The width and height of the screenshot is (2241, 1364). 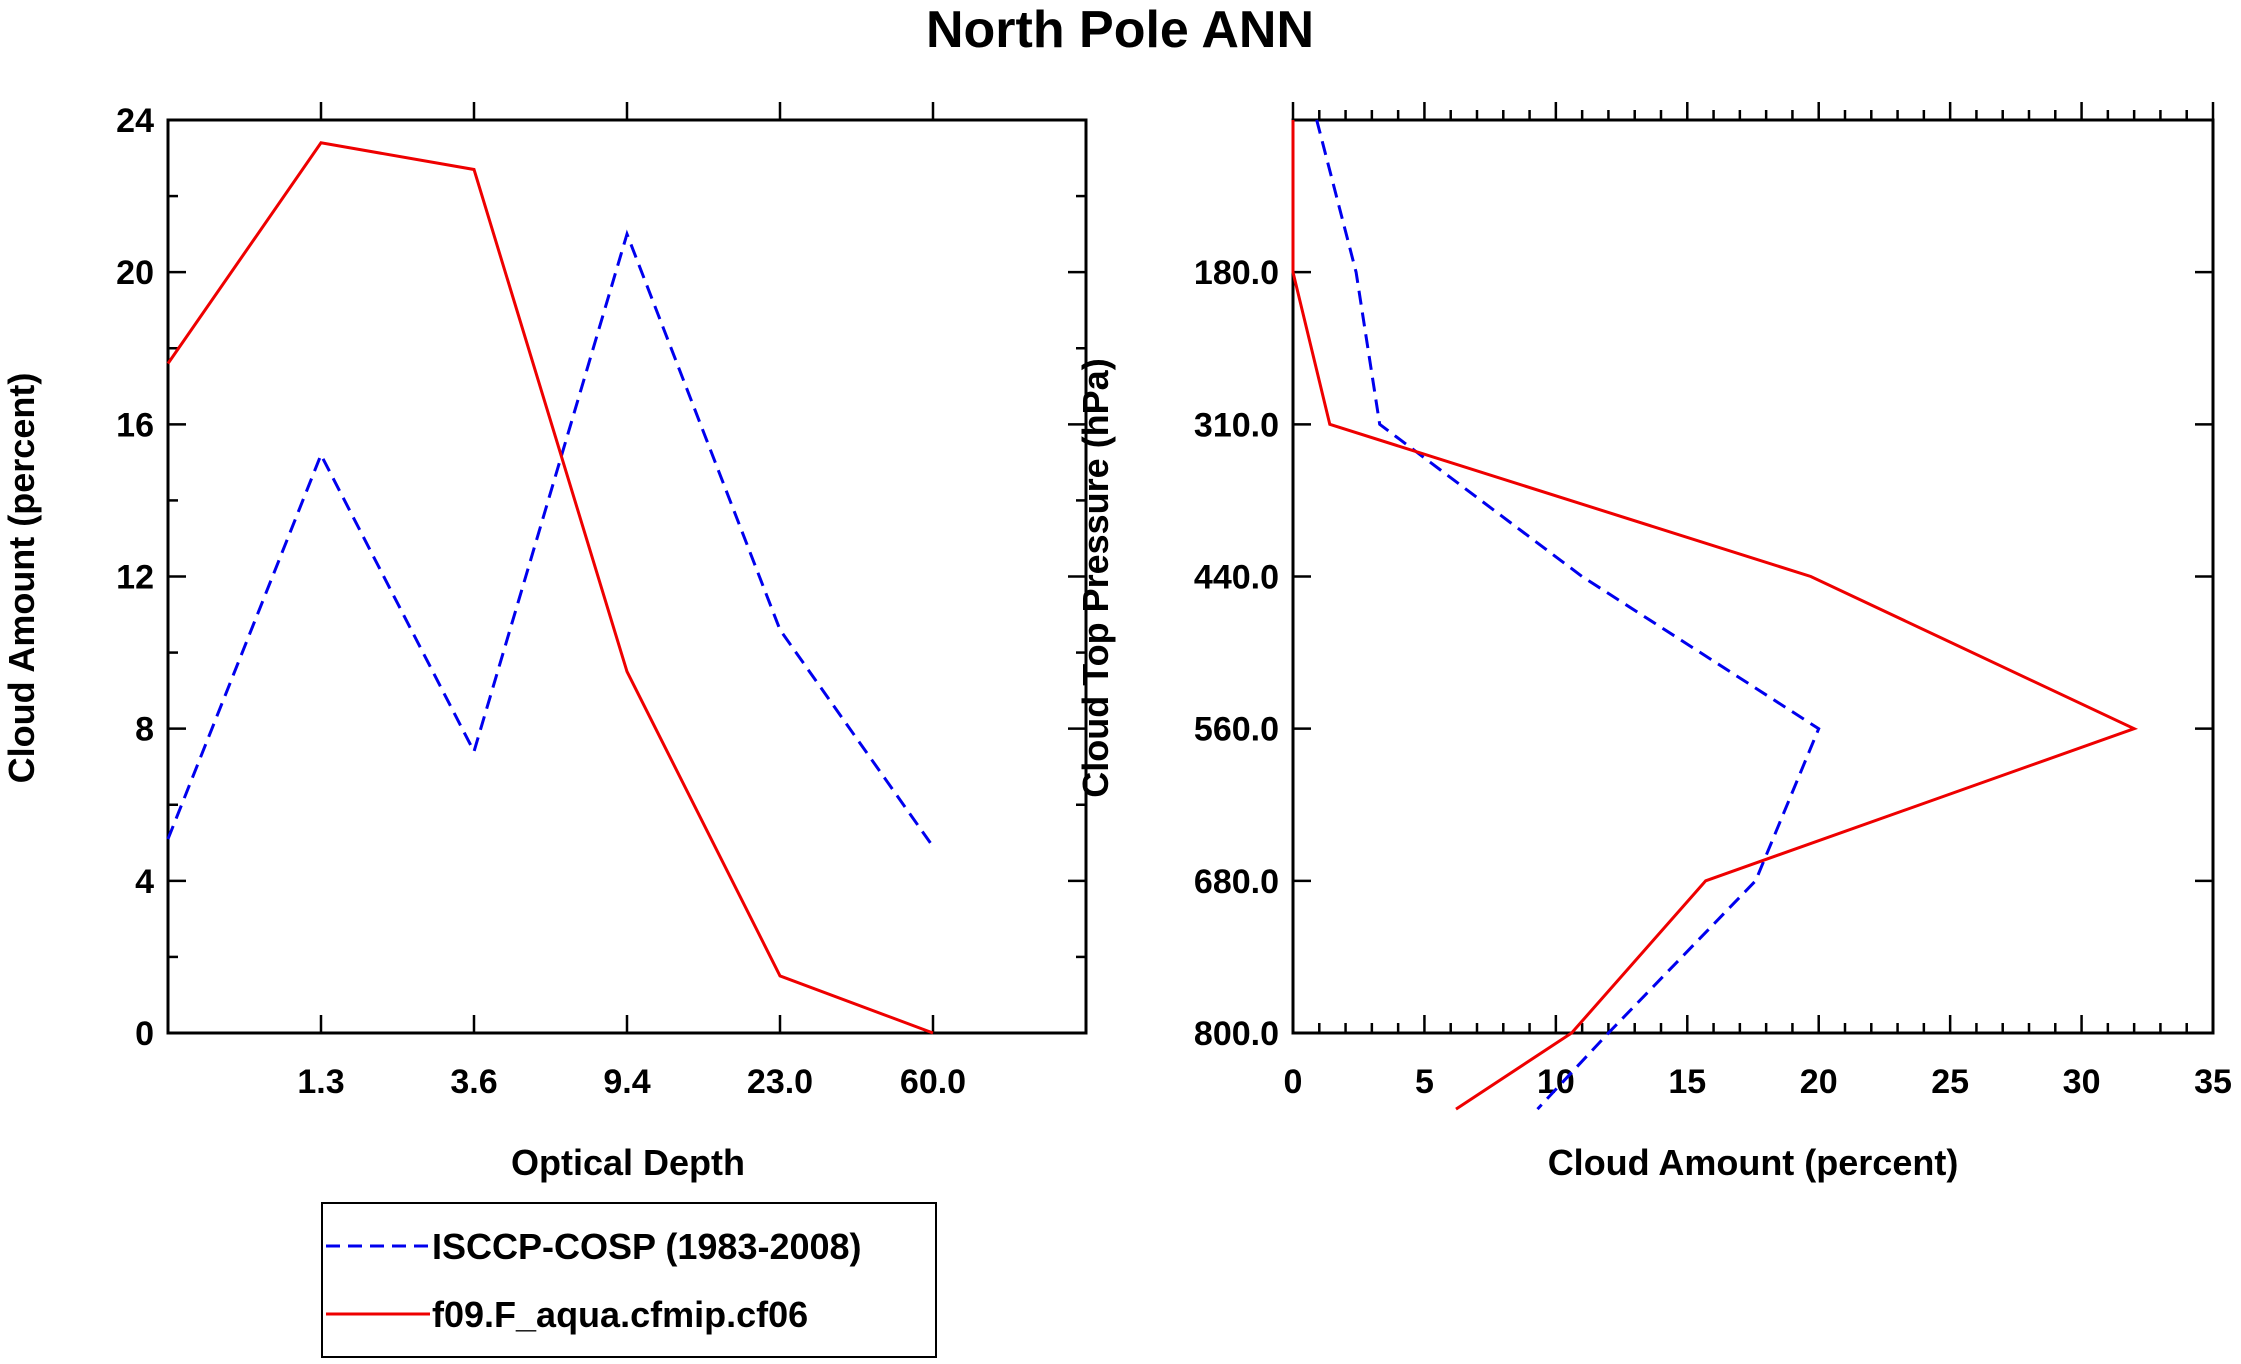 I want to click on left-ytick-label: 4, so click(x=144, y=882).